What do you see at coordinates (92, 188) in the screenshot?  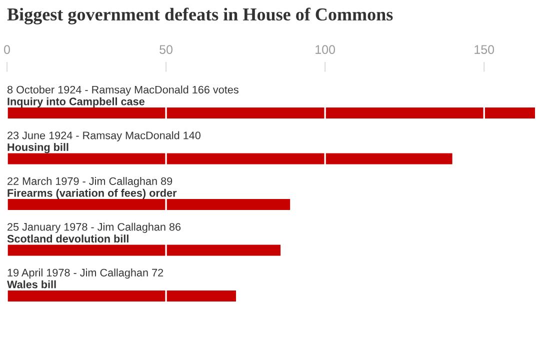 I see `y-tick-label: 22 March 1979 - Jim Callaghan 89 Firearms (variation of fees) order` at bounding box center [92, 188].